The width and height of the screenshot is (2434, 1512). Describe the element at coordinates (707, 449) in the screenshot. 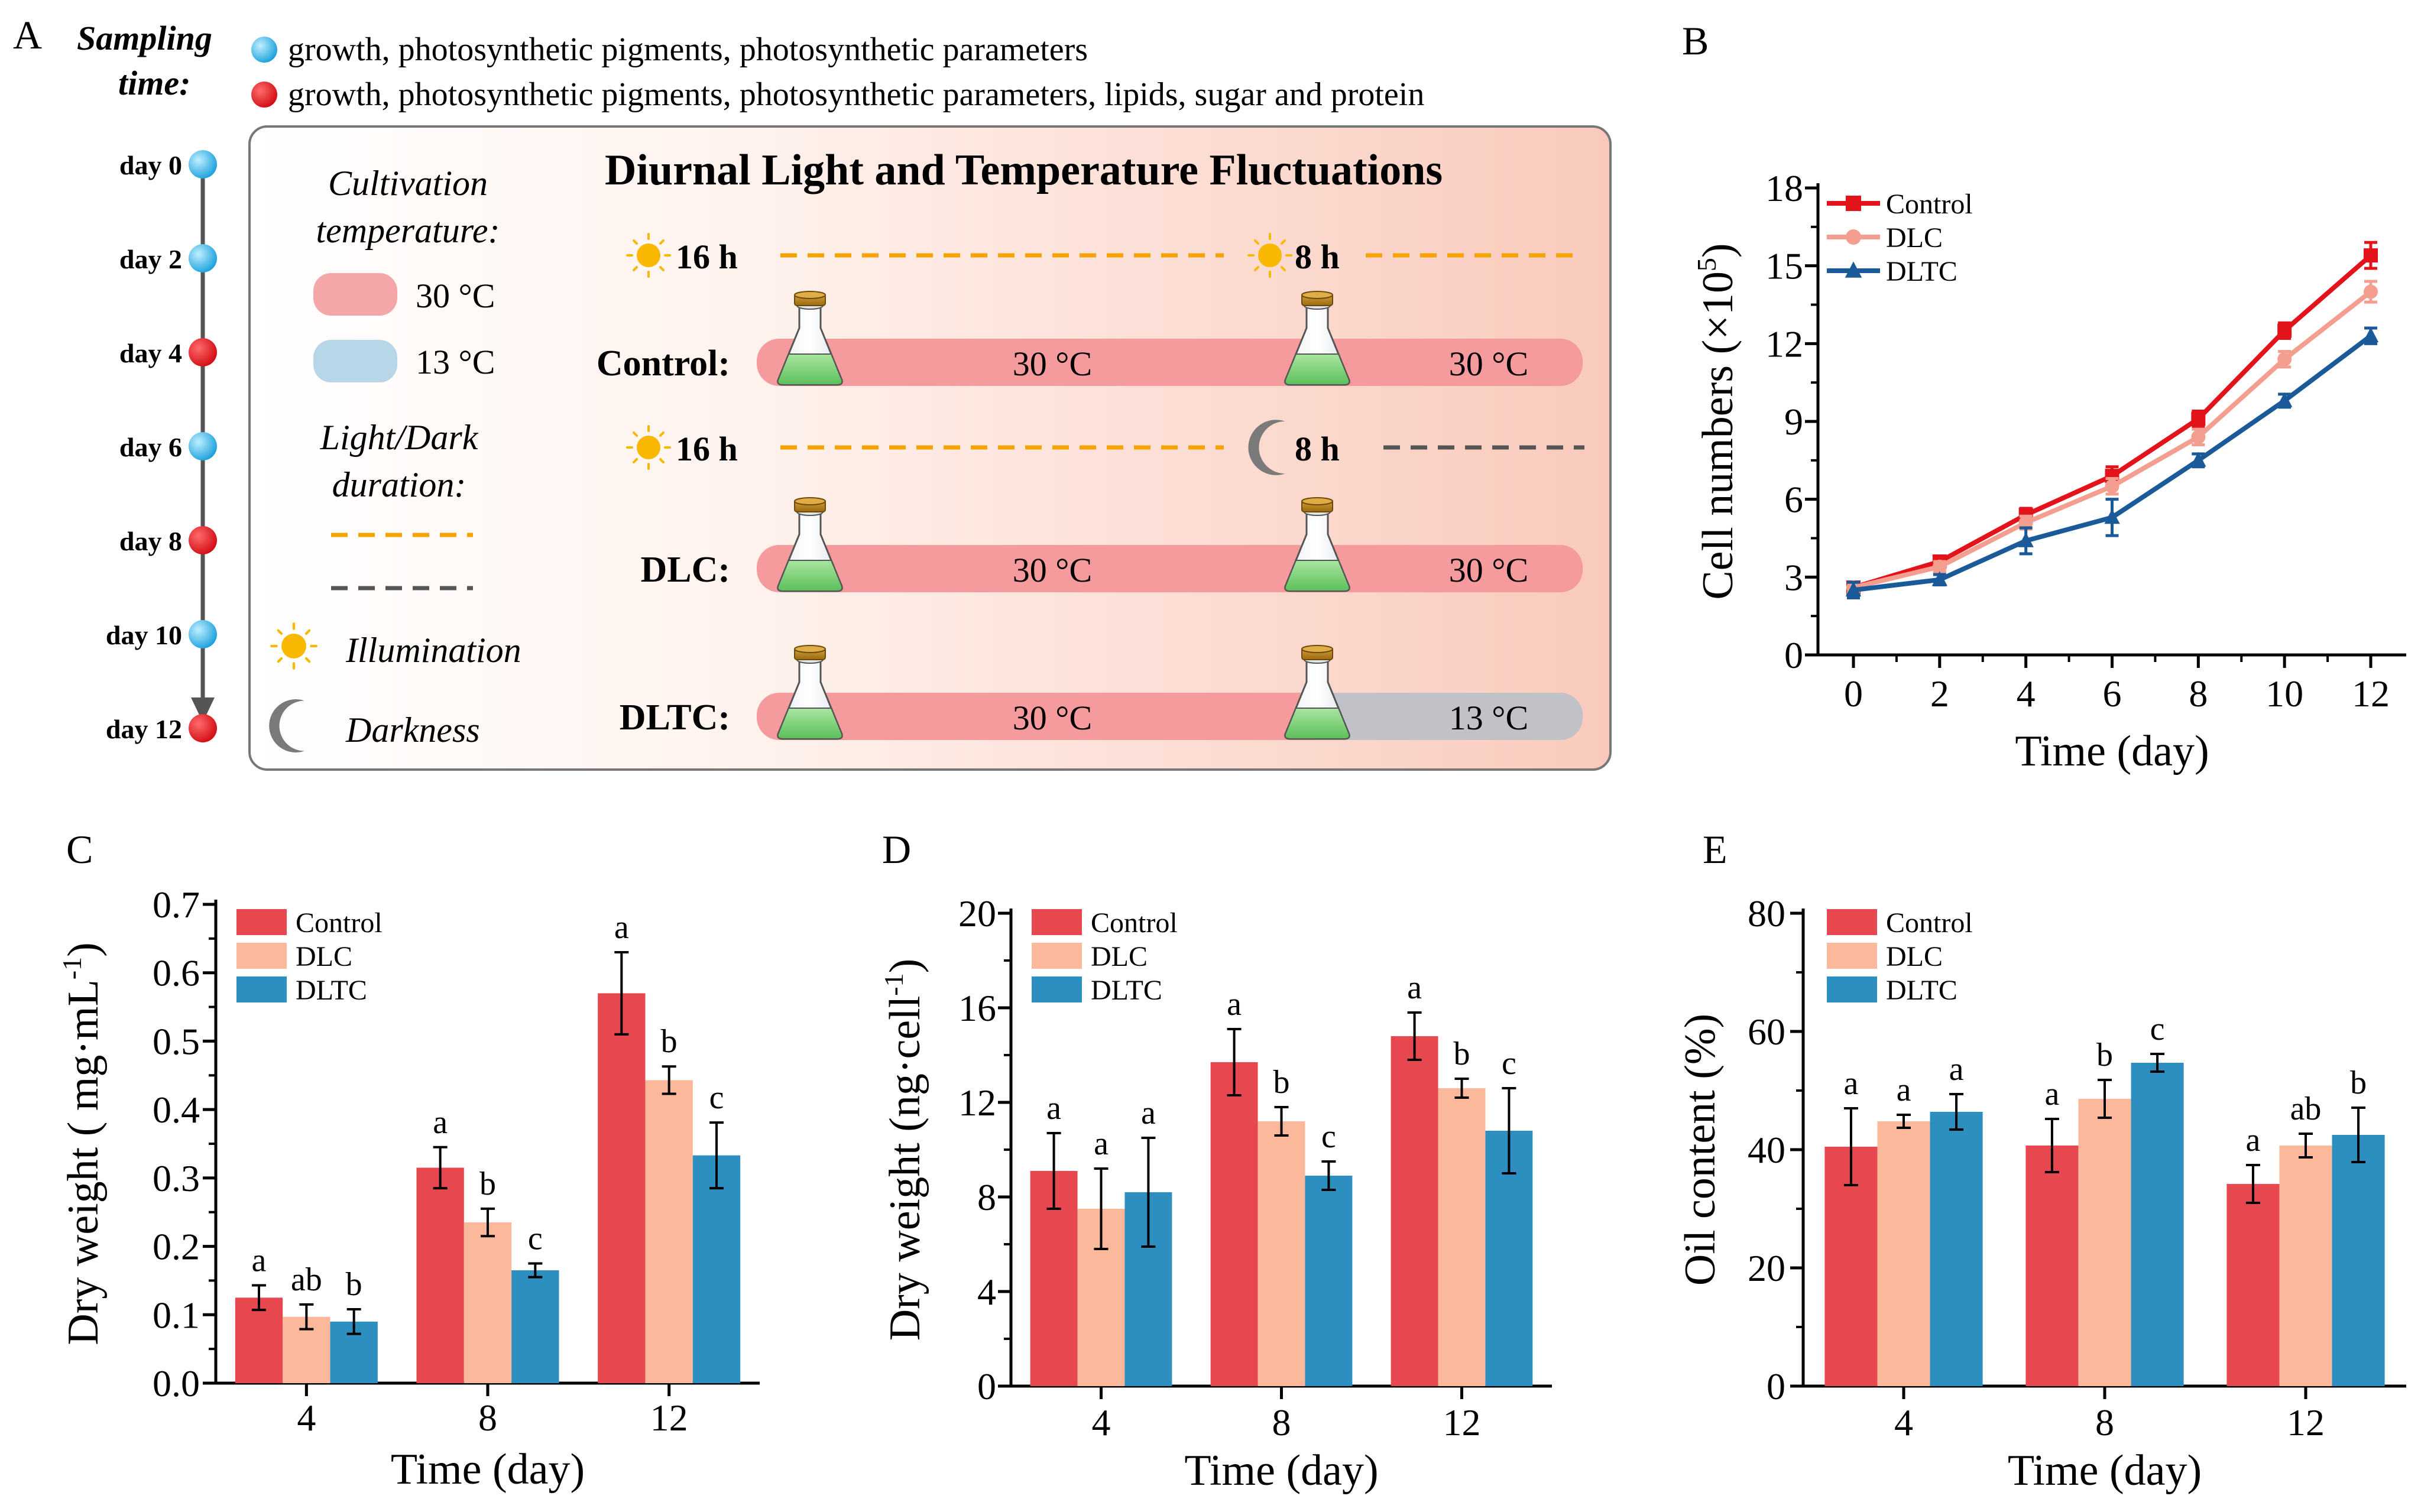

I see `light-period-label: 16 h` at that location.